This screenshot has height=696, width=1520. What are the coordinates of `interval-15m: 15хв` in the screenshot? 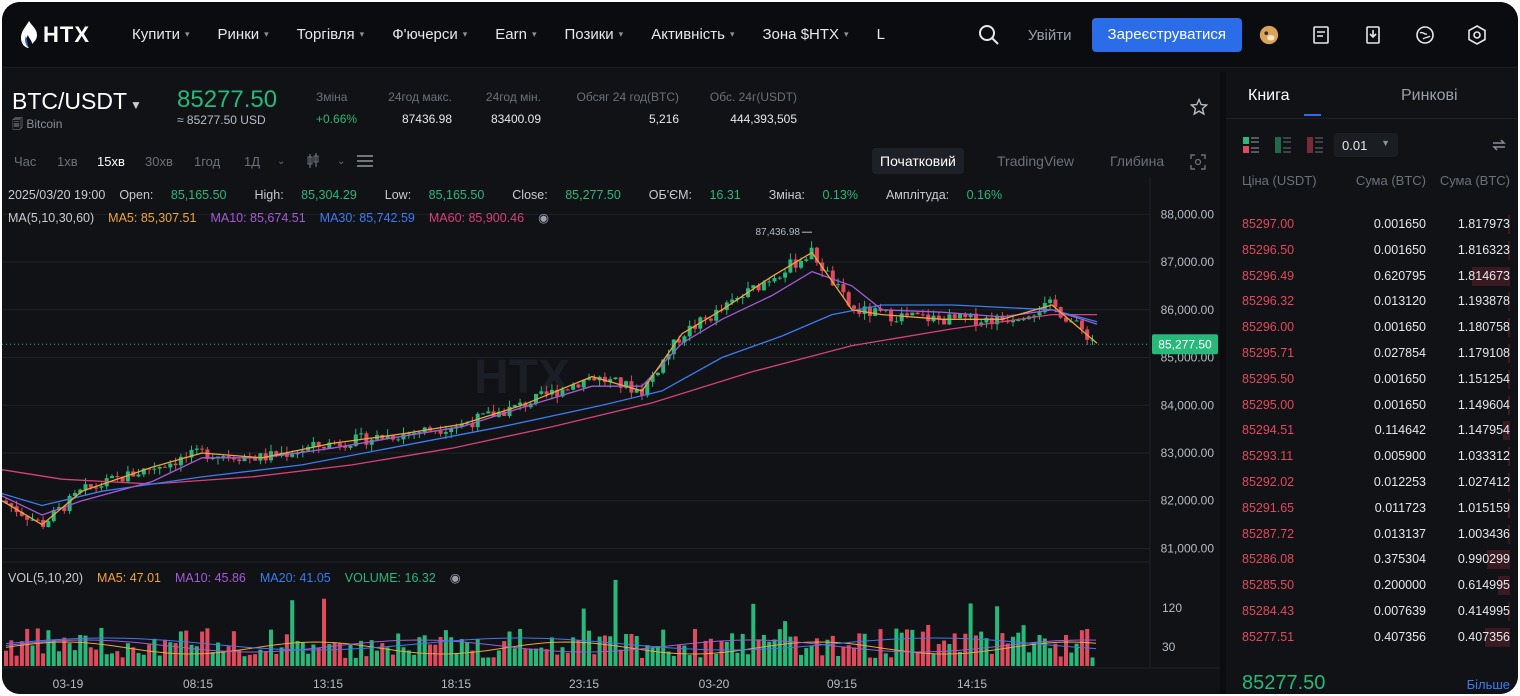 It's located at (111, 161).